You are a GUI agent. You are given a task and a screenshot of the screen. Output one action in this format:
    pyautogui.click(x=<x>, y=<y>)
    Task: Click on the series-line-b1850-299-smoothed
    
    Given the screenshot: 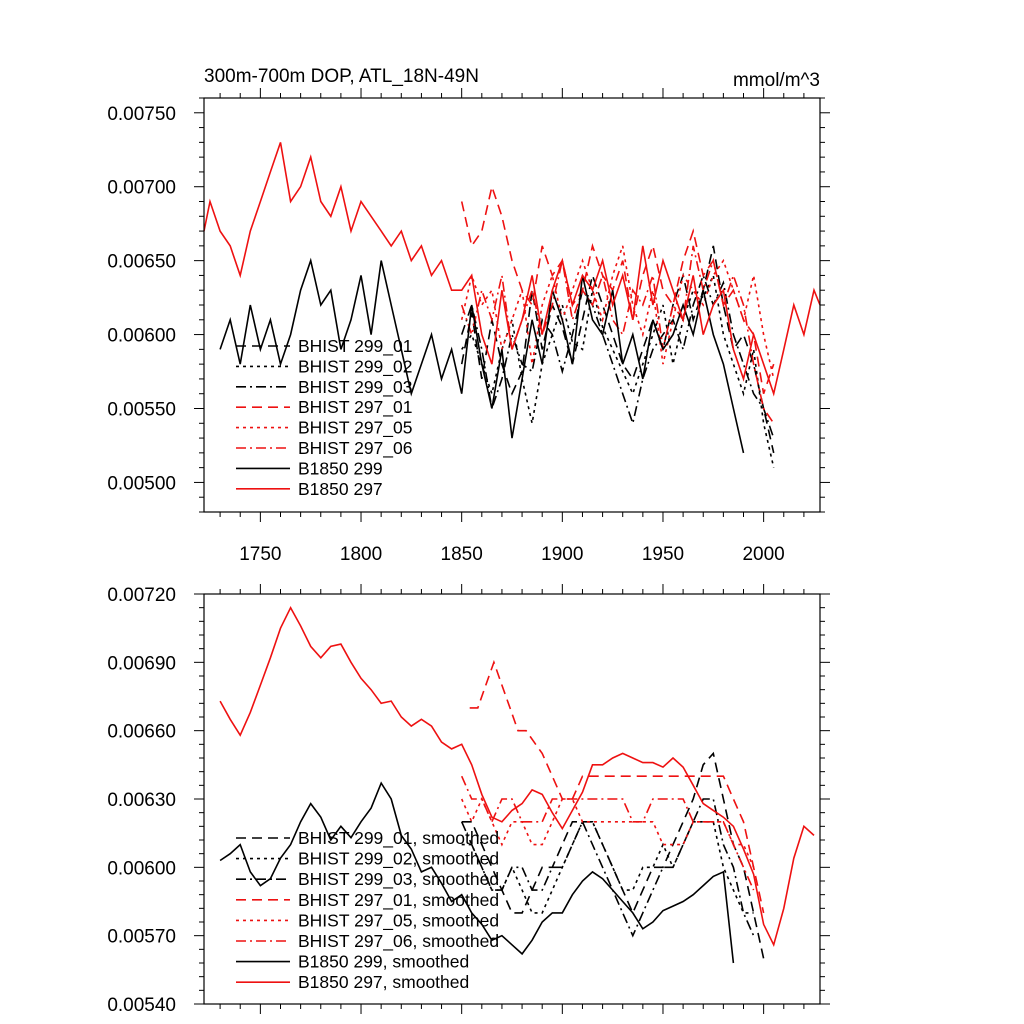 What is the action you would take?
    pyautogui.click(x=477, y=872)
    